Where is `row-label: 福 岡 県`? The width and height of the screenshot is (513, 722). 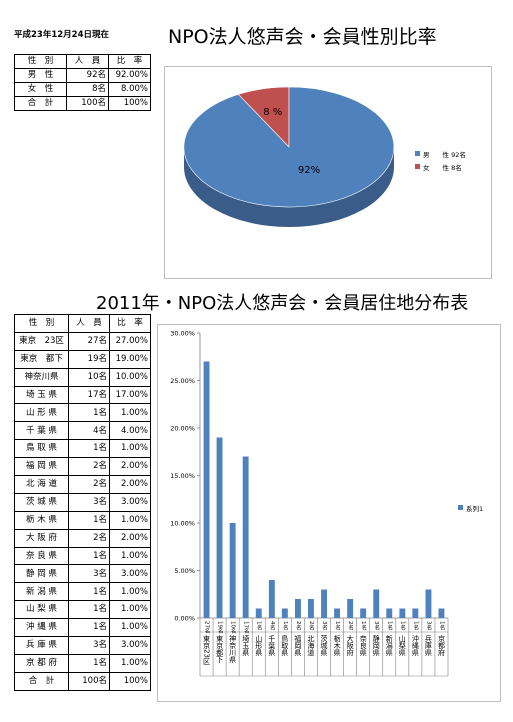 row-label: 福 岡 県 is located at coordinates (41, 467).